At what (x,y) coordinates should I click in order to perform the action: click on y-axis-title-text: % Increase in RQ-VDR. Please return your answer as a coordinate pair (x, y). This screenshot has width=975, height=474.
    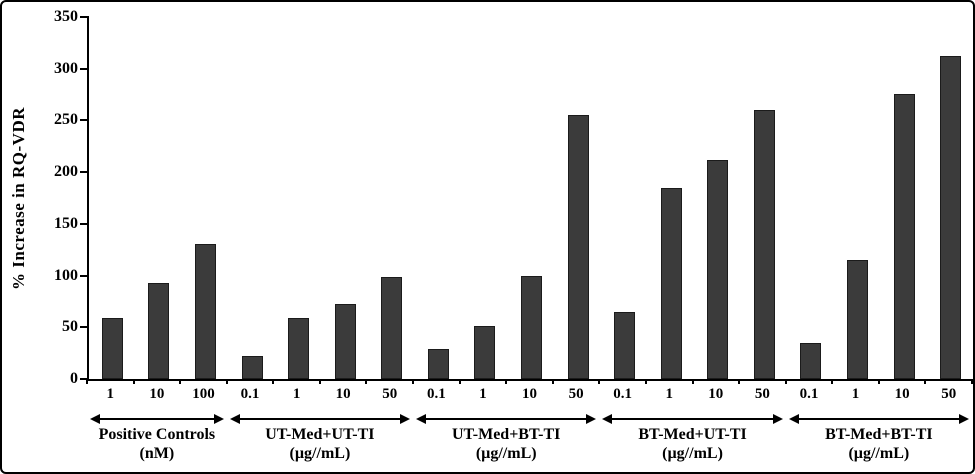
    Looking at the image, I should click on (18, 198).